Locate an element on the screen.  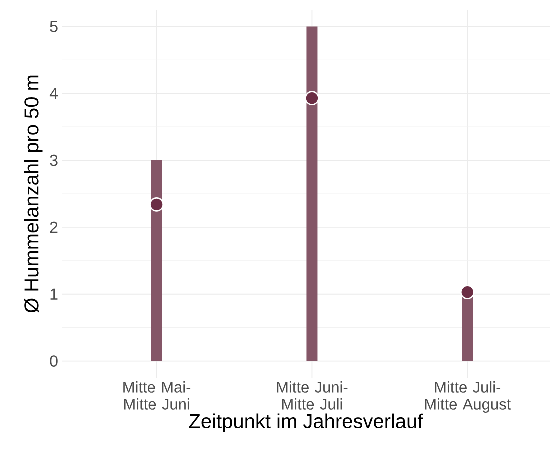
y-tick-label: 0 is located at coordinates (54, 361).